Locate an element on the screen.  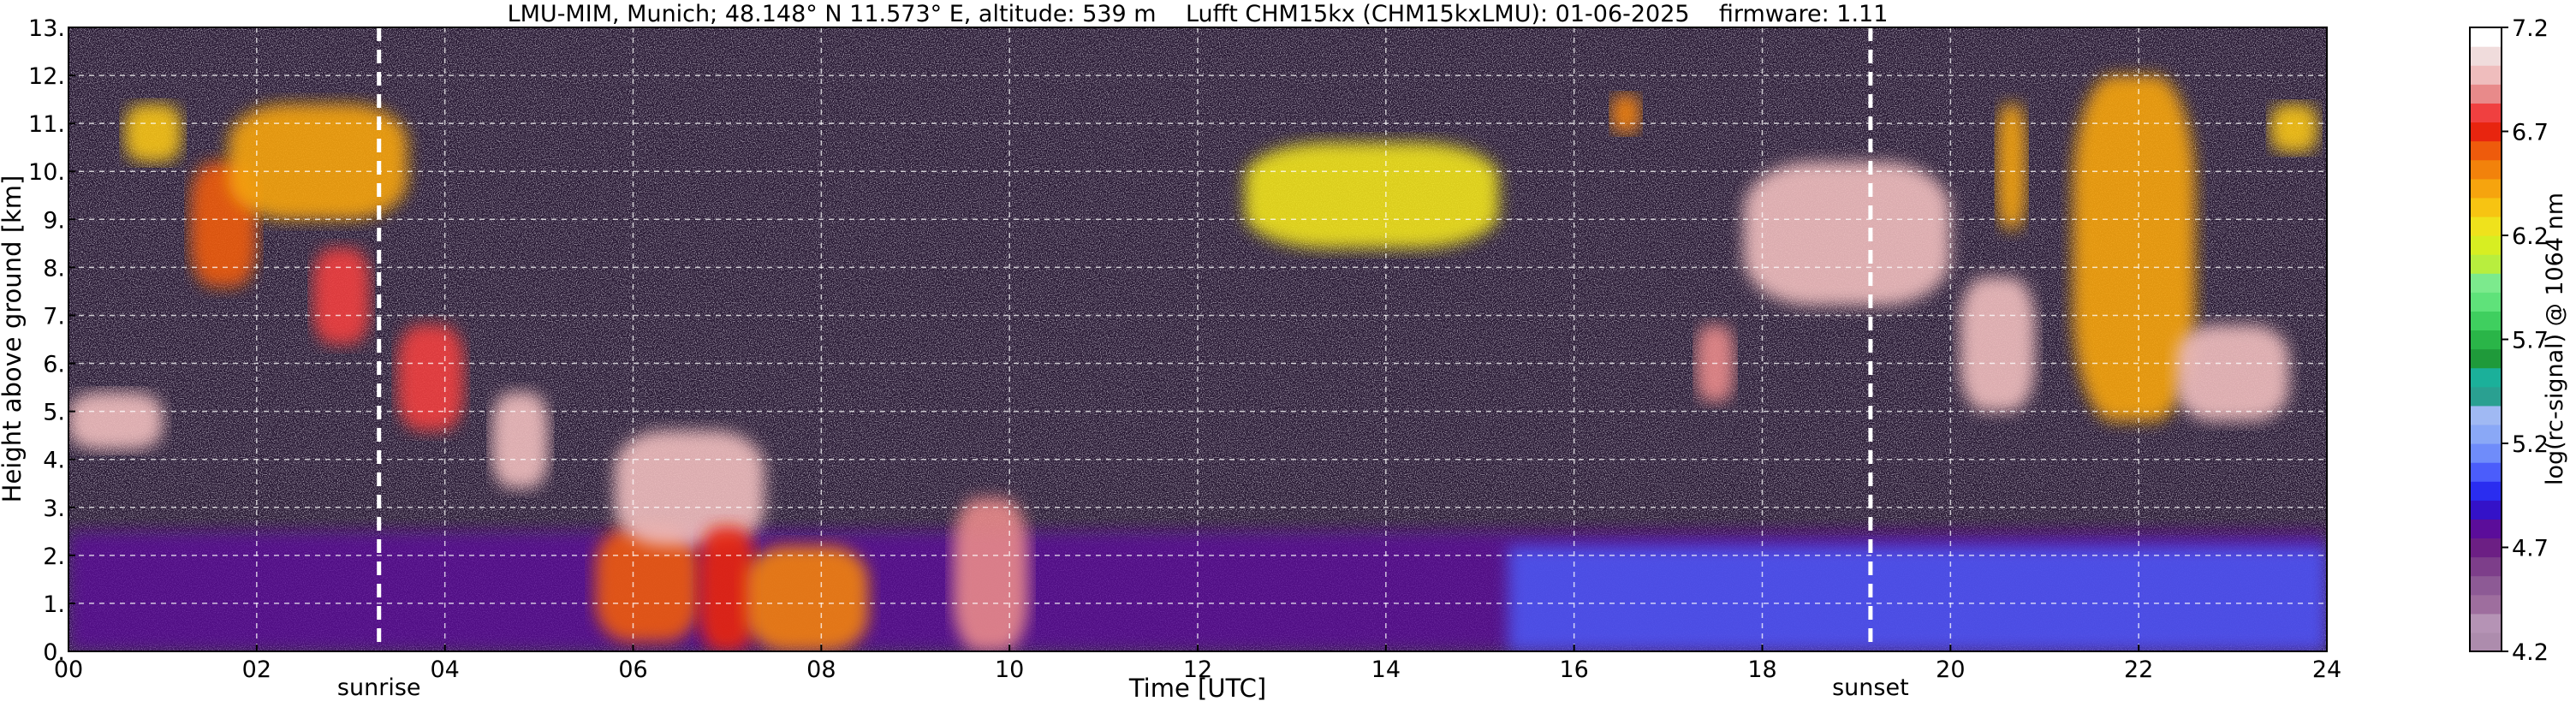
colorbar-tick-label: 6.7 is located at coordinates (2531, 133).